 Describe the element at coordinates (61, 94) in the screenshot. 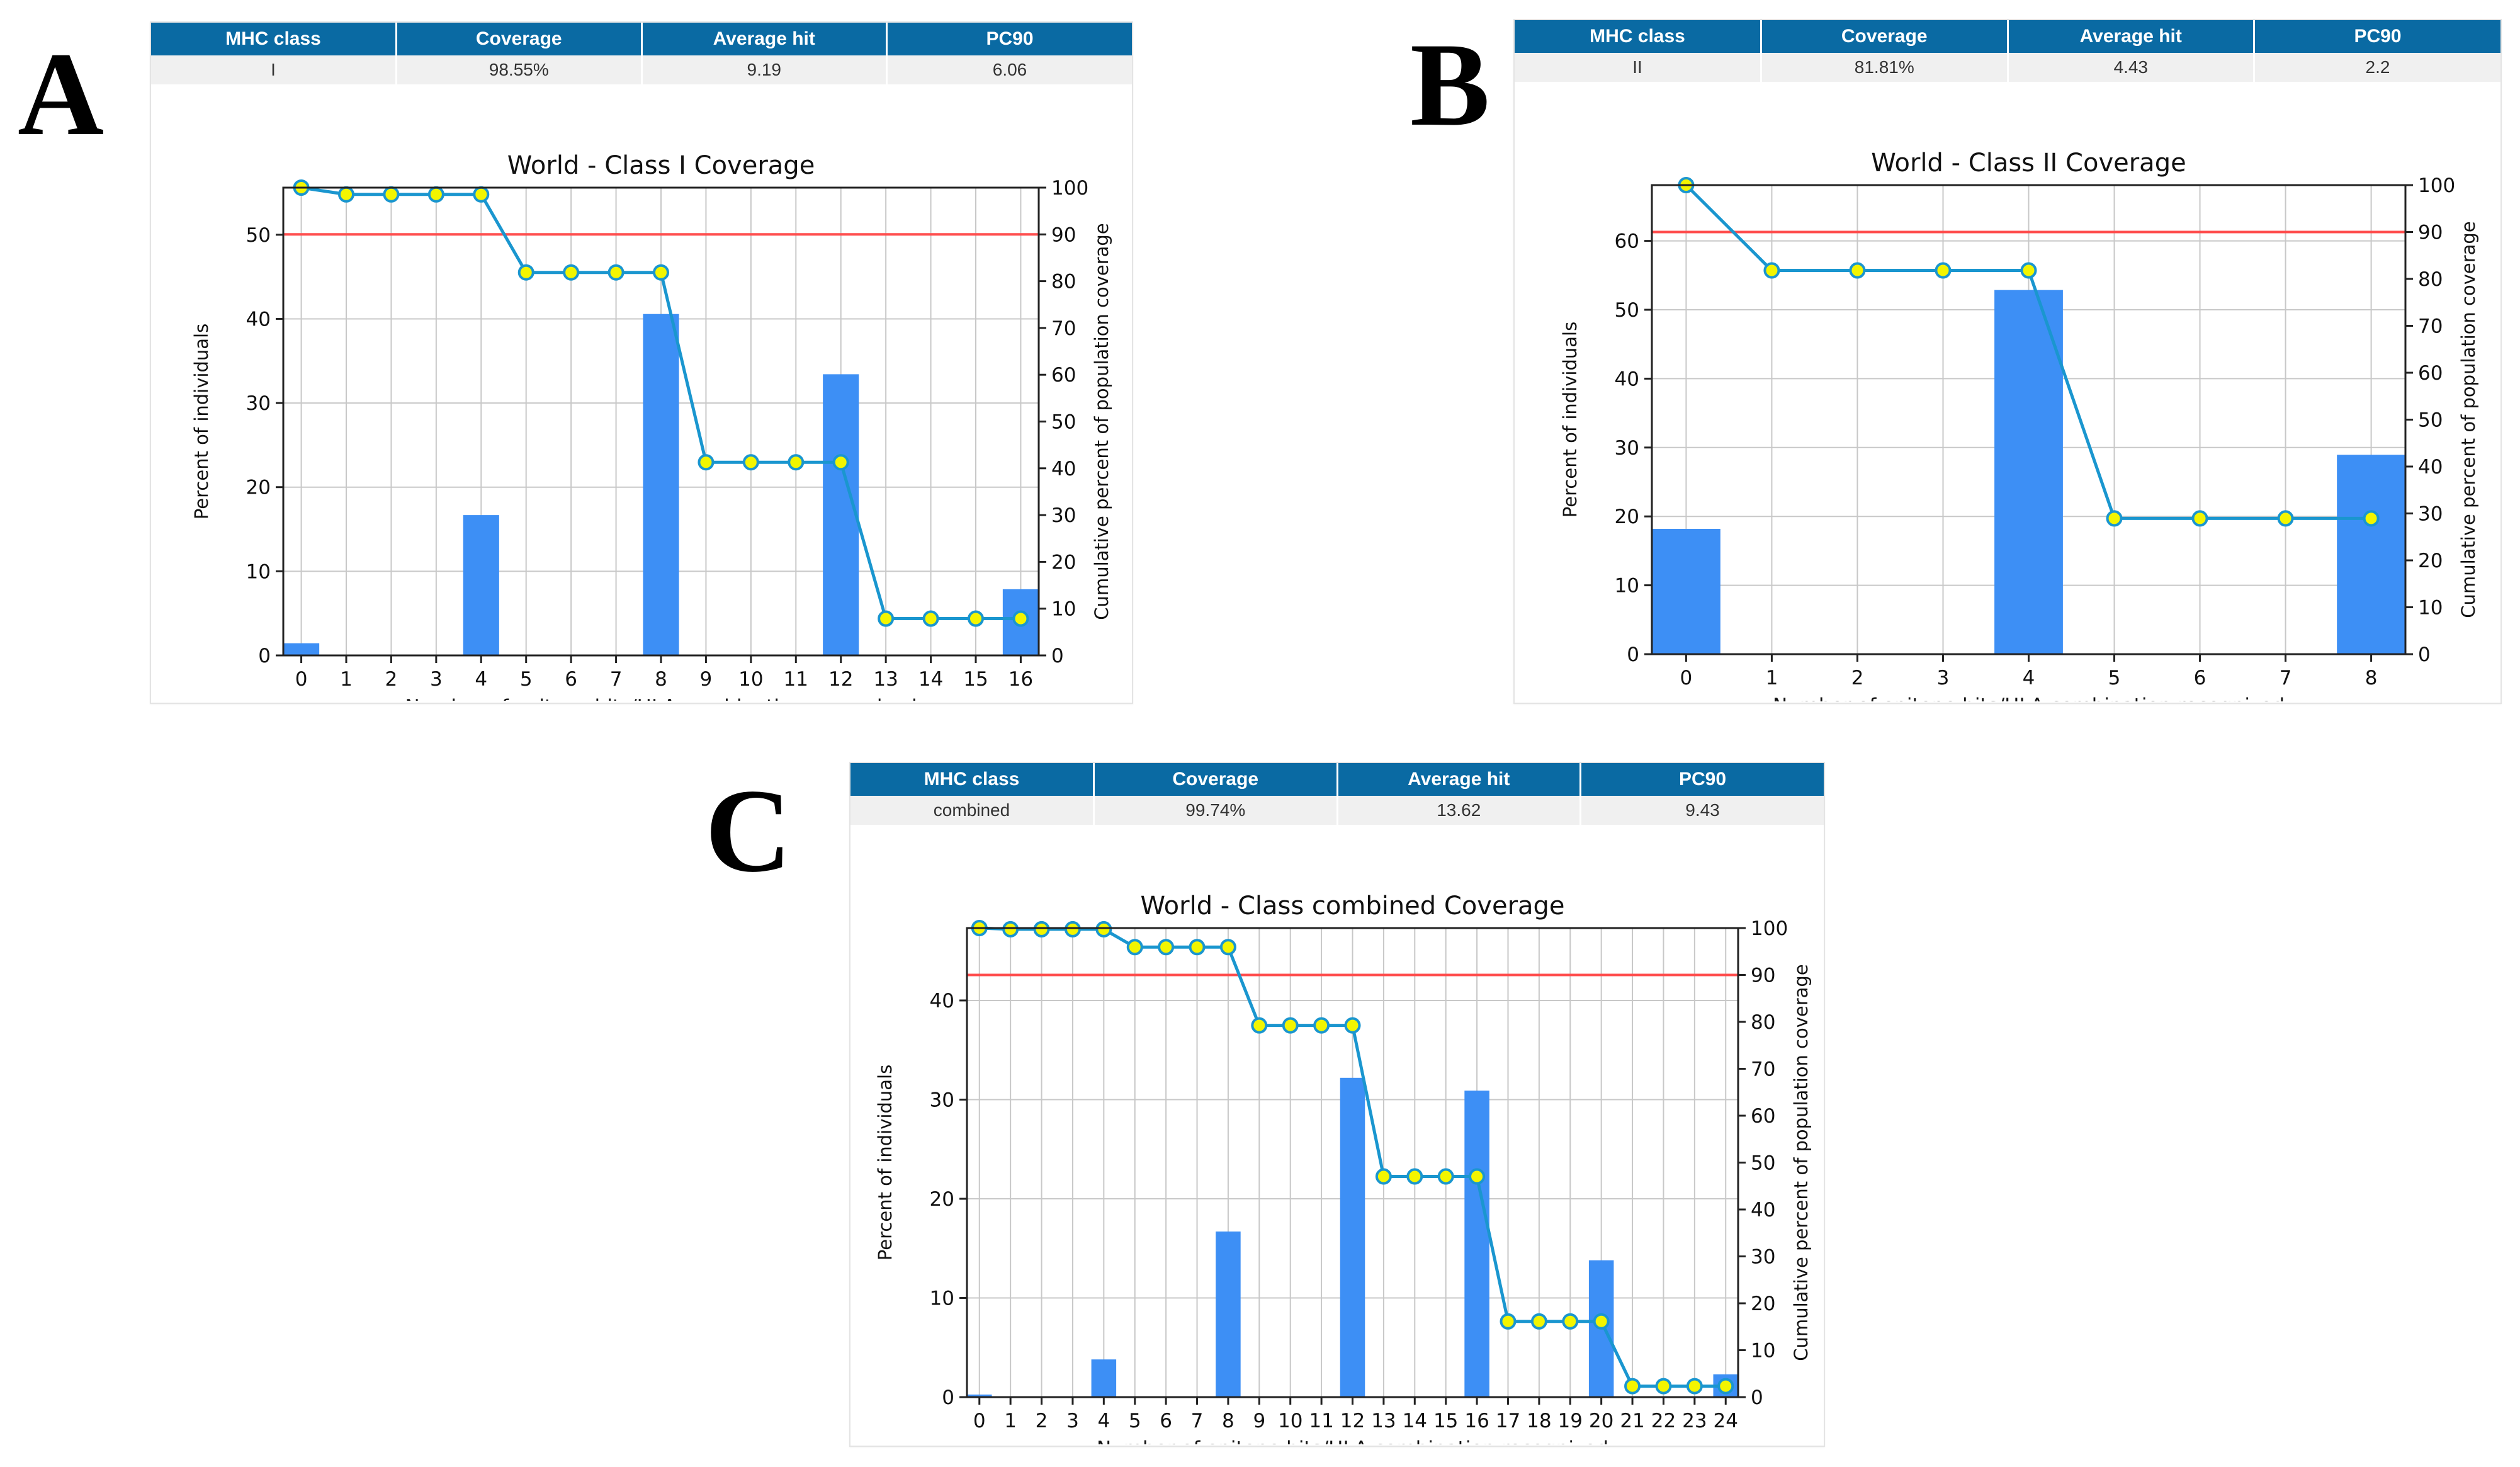

I see `panel-label-a: A` at that location.